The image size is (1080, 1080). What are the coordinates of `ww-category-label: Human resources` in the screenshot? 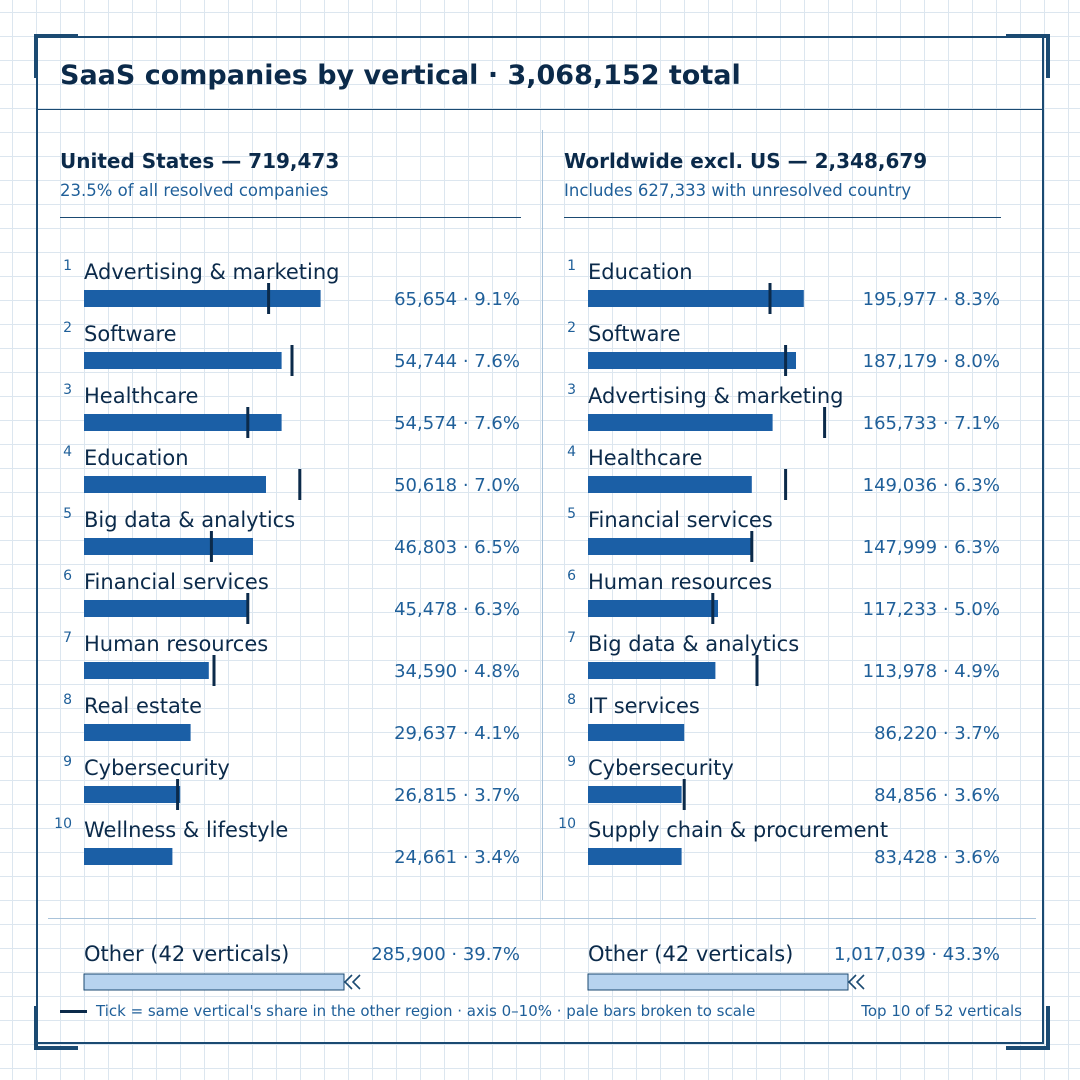 It's located at (680, 582).